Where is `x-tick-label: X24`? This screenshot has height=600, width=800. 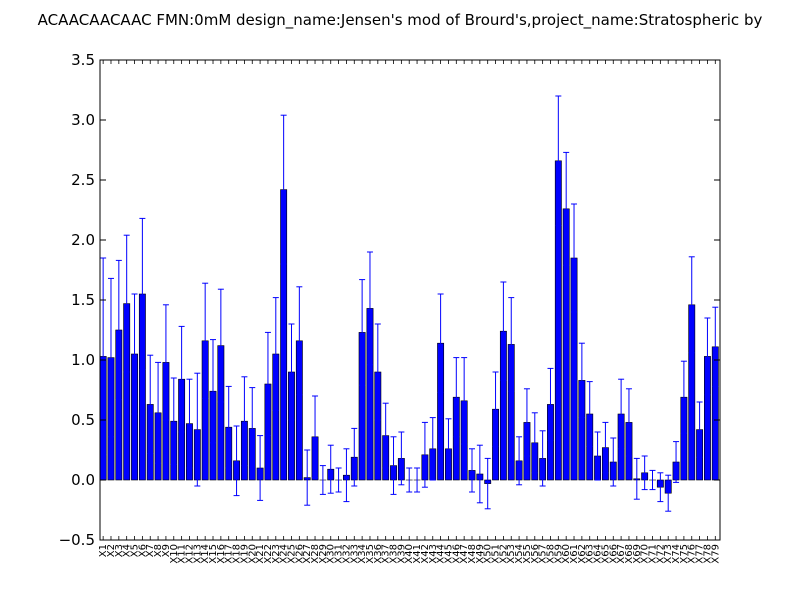
x-tick-label: X24 is located at coordinates (284, 554).